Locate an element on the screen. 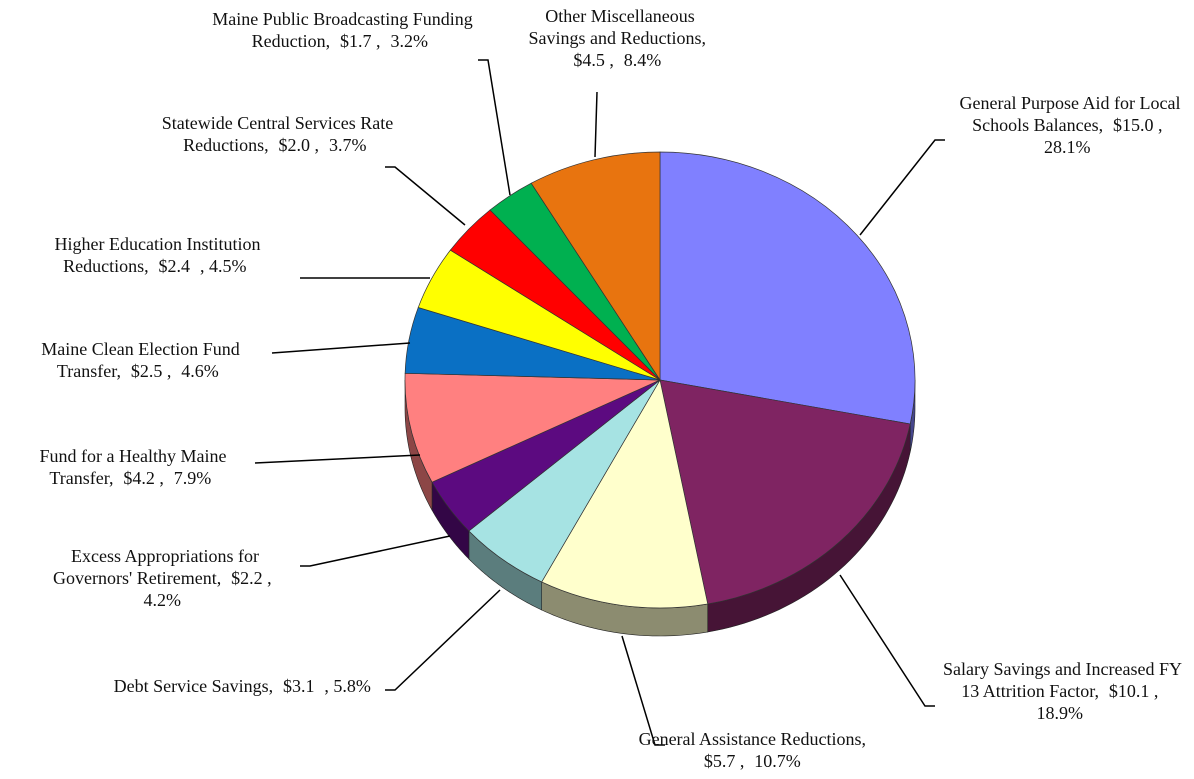  slice-label-part: 8.4% is located at coordinates (642, 60).